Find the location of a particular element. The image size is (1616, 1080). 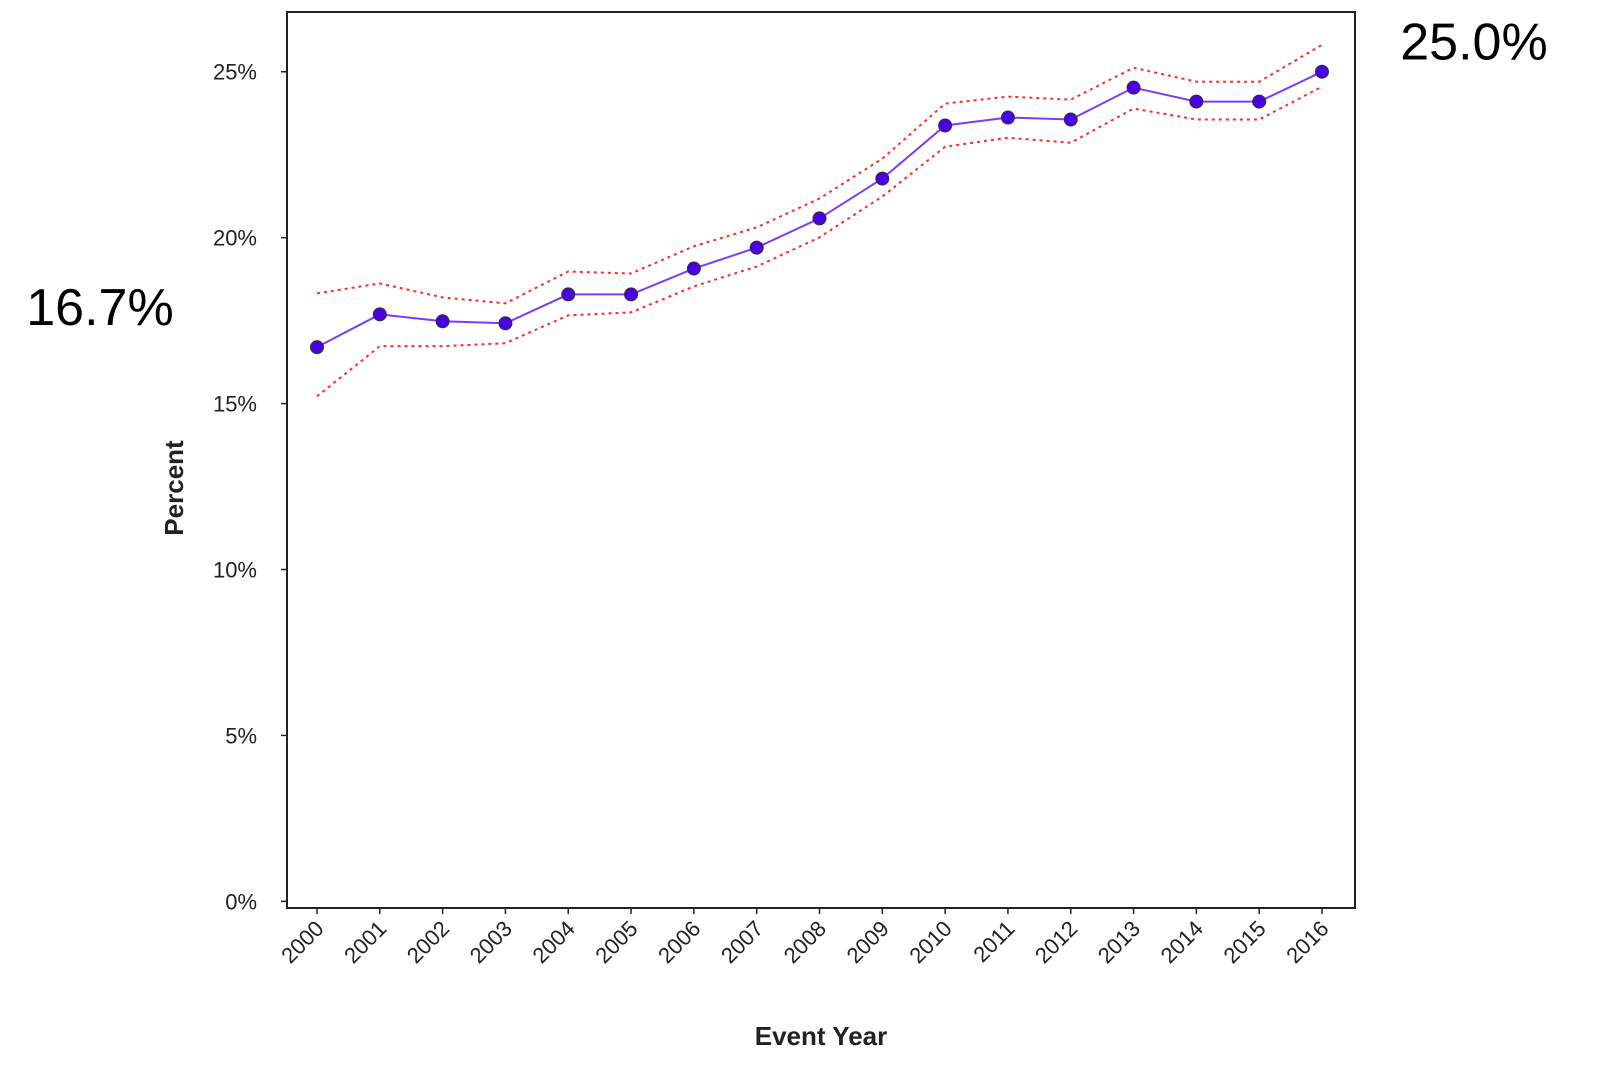

x-tick-label: 2015 is located at coordinates (1244, 942).